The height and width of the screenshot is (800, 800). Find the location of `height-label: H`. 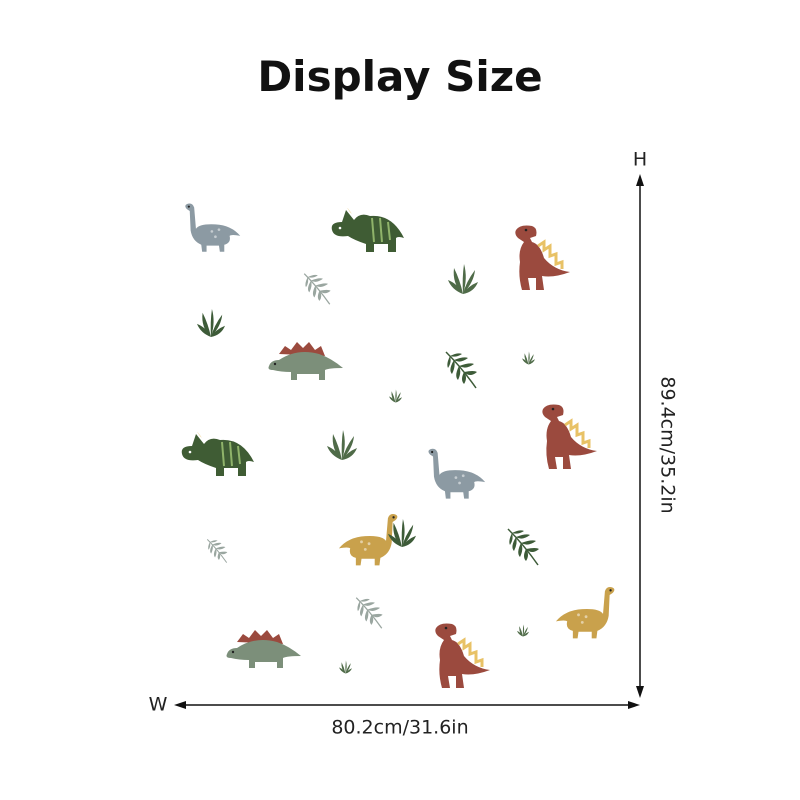

height-label: H is located at coordinates (640, 160).